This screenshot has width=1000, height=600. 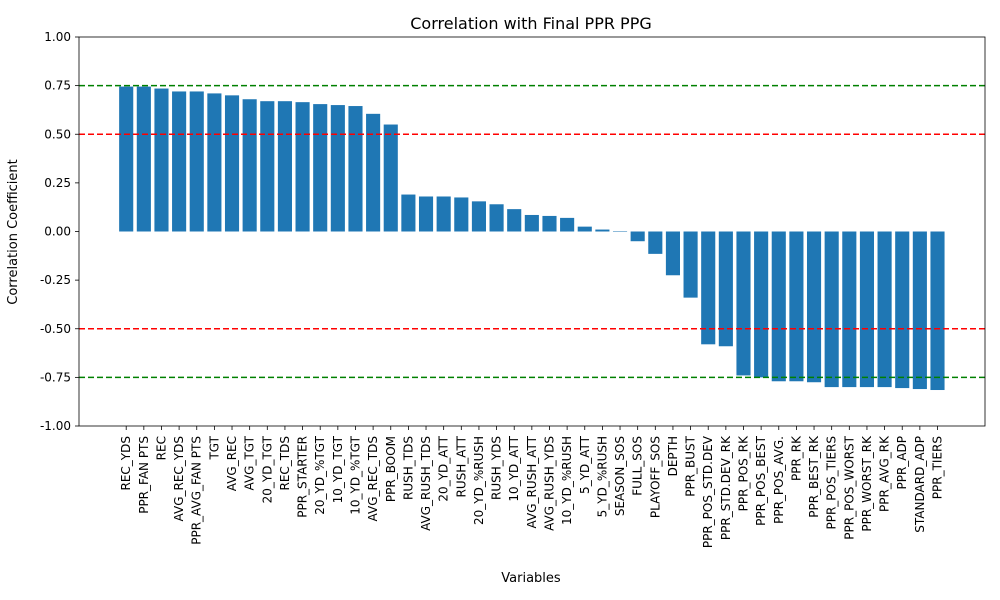 What do you see at coordinates (444, 468) in the screenshot?
I see `x-tick-label: 20_YD_ATT` at bounding box center [444, 468].